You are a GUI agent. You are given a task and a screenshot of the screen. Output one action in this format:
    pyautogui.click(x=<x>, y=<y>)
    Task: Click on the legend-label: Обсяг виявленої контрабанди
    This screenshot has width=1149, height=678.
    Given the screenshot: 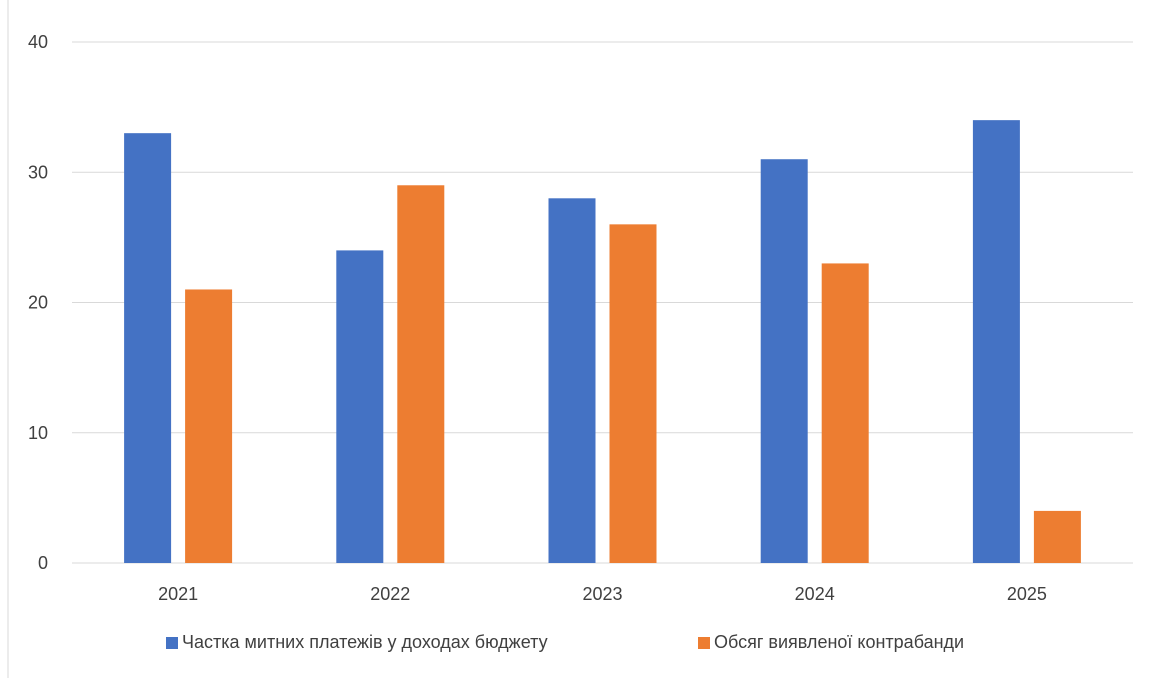 What is the action you would take?
    pyautogui.click(x=839, y=642)
    